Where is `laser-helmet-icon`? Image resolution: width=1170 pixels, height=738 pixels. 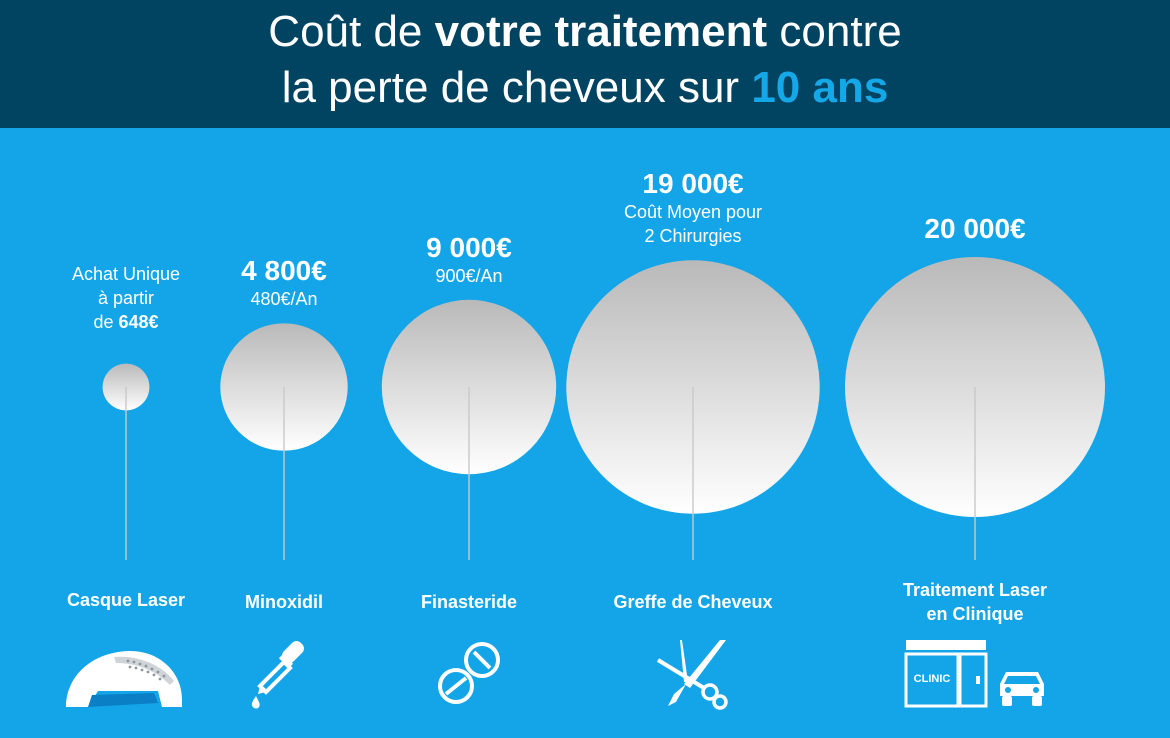 laser-helmet-icon is located at coordinates (124, 678).